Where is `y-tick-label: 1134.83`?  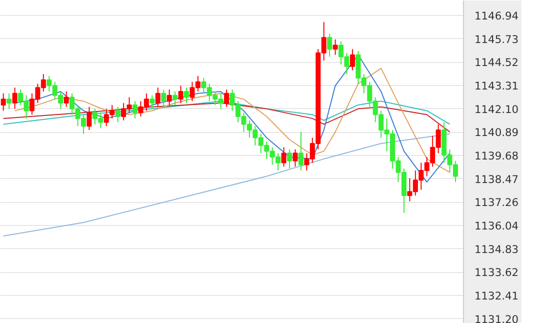 y-tick-label: 1134.83 is located at coordinates (496, 249).